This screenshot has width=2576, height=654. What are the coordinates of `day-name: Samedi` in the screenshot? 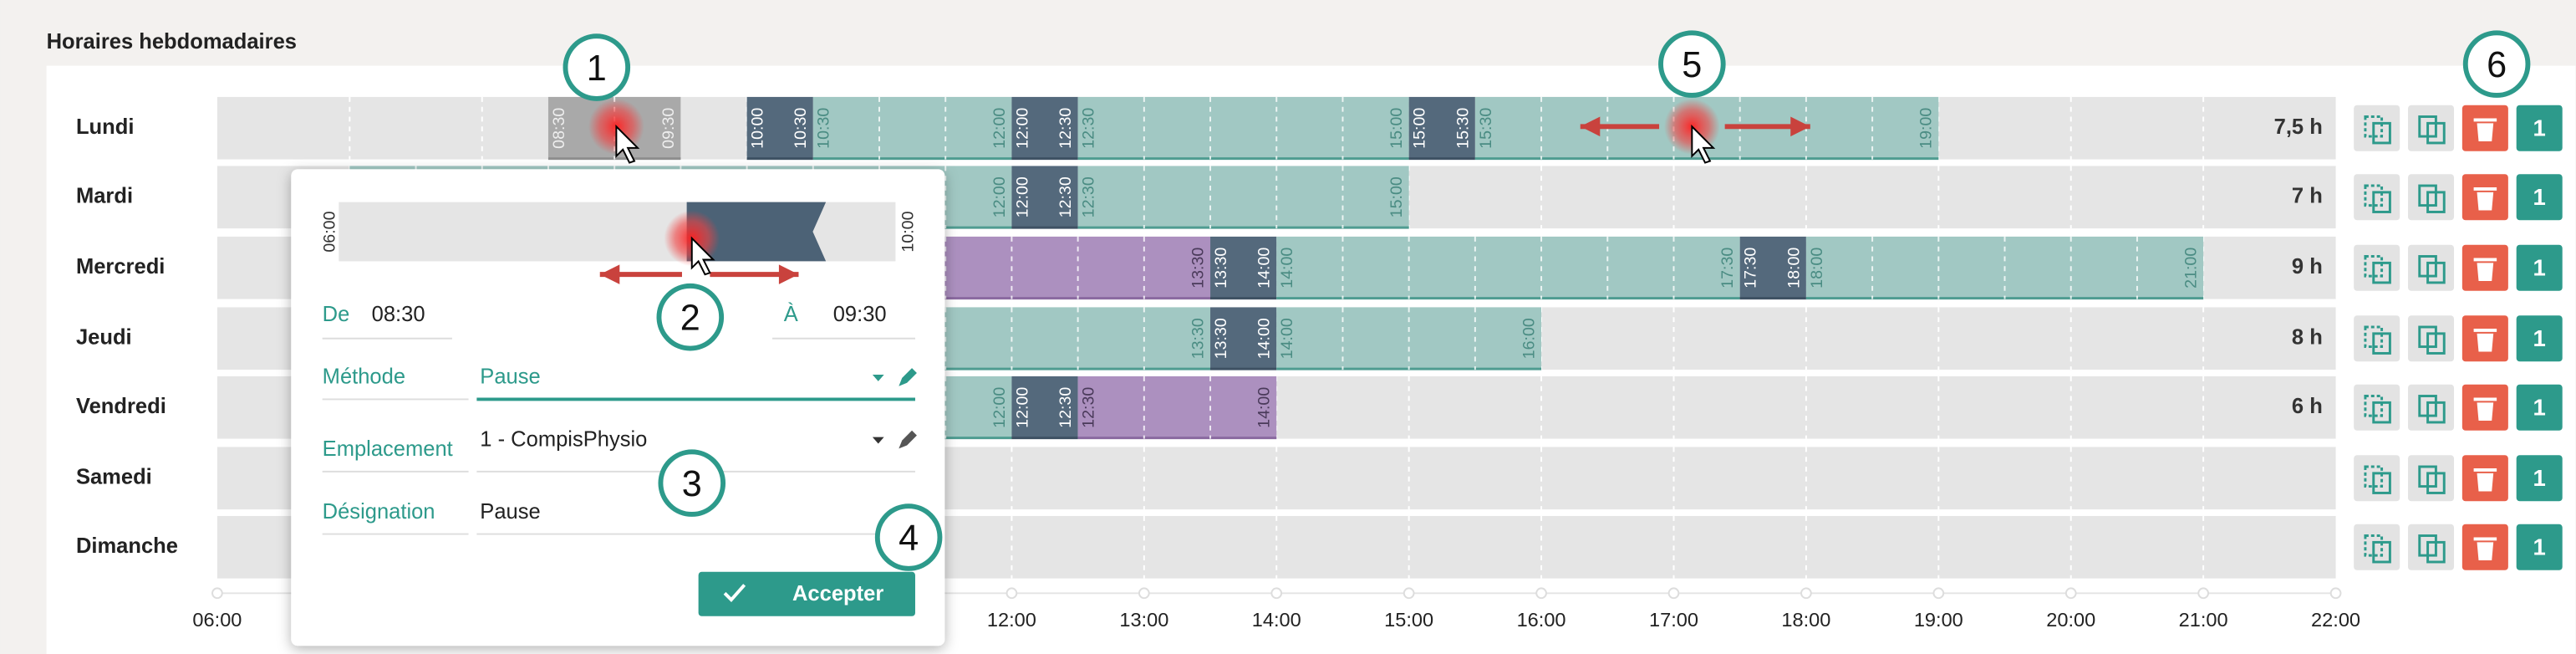 It's located at (114, 478).